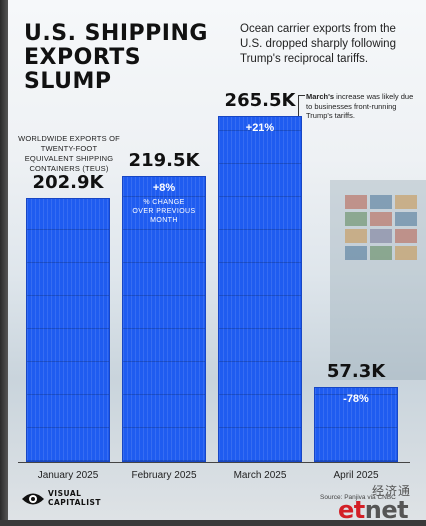 The image size is (426, 526). What do you see at coordinates (358, 497) in the screenshot?
I see `source-note: Source: Panjiva via CNBC` at bounding box center [358, 497].